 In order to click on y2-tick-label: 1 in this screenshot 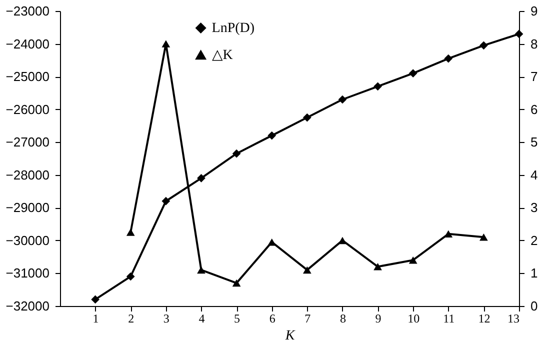, I will do `click(534, 273)`.